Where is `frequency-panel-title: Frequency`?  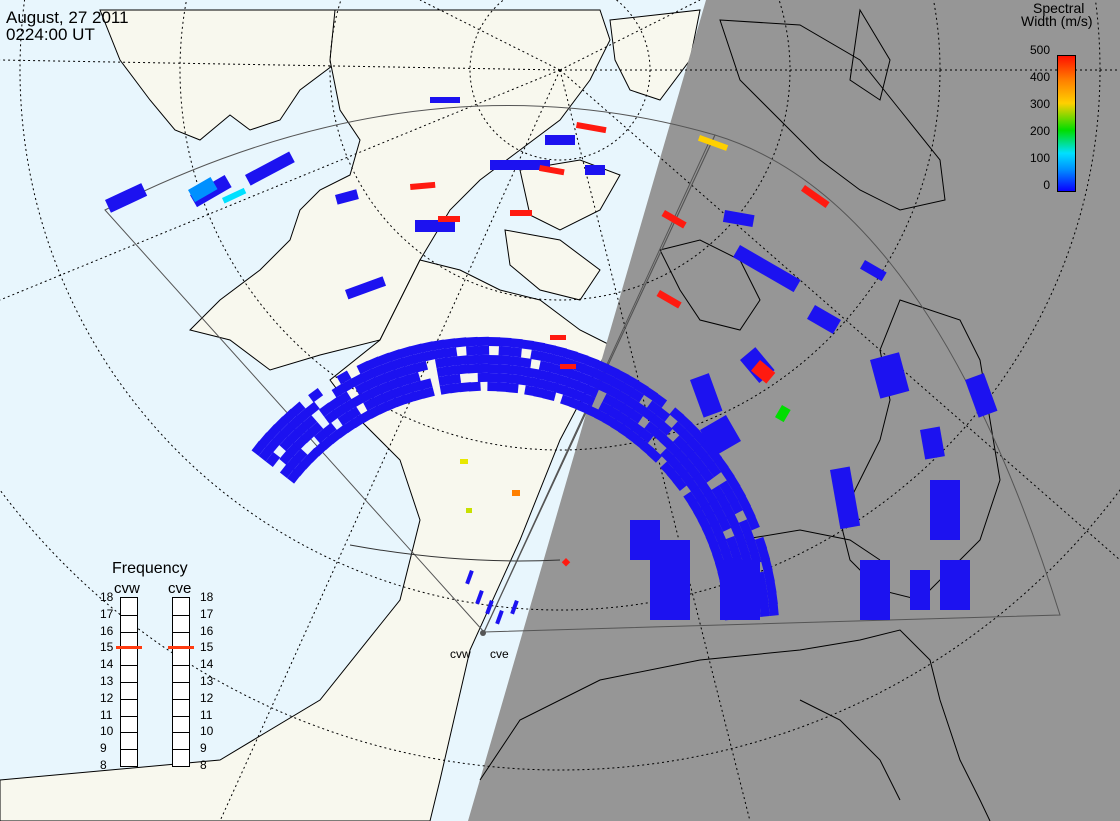 frequency-panel-title: Frequency is located at coordinates (150, 569).